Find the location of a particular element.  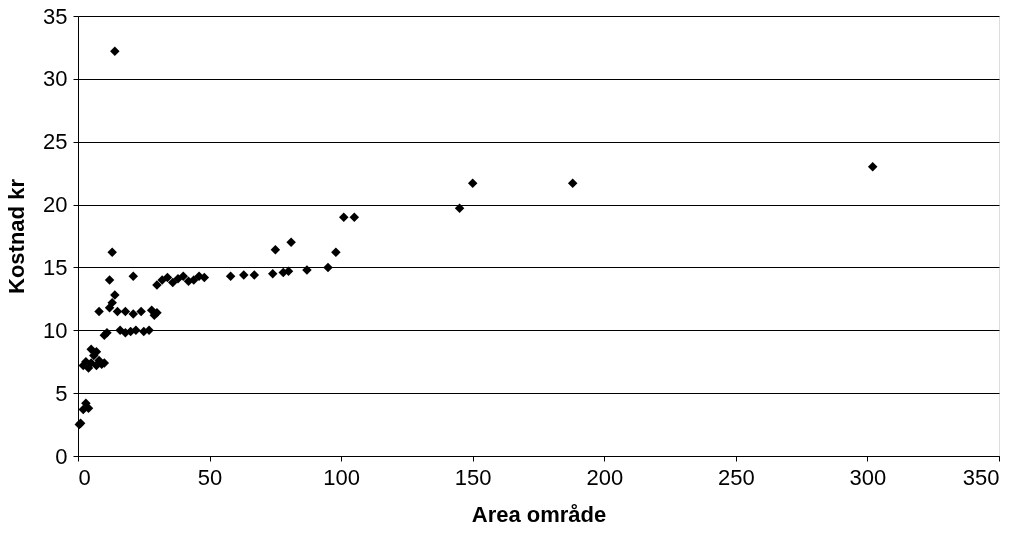

y-axis-title: Kostnad kr is located at coordinates (17, 236).